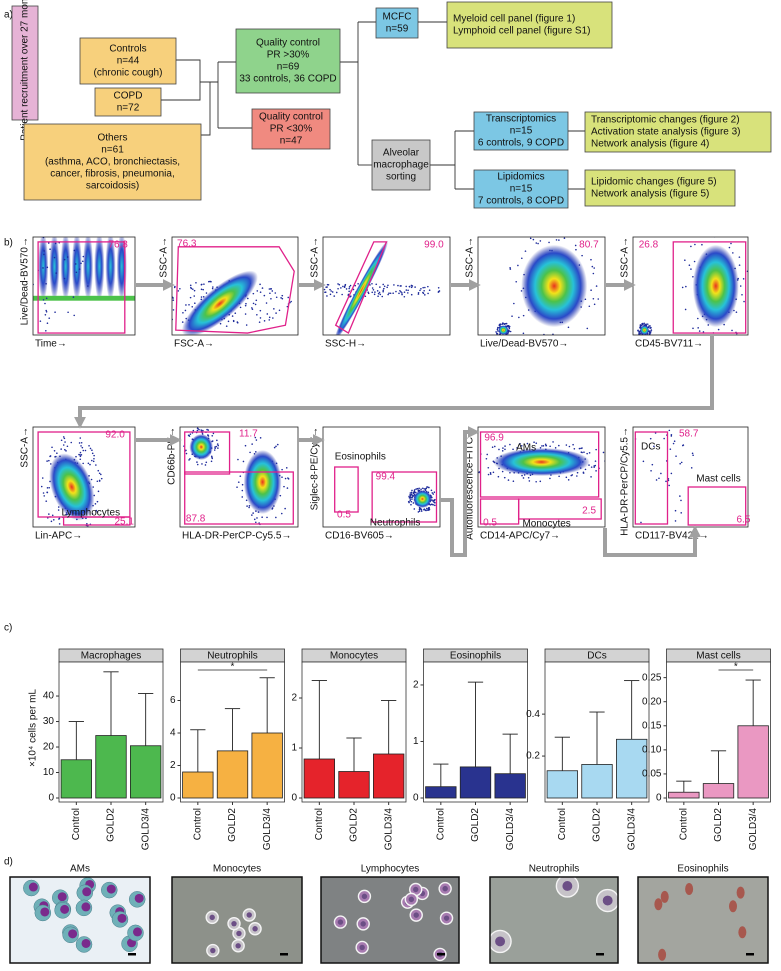  I want to click on y-axis-label: SSC-A→, so click(25, 447).